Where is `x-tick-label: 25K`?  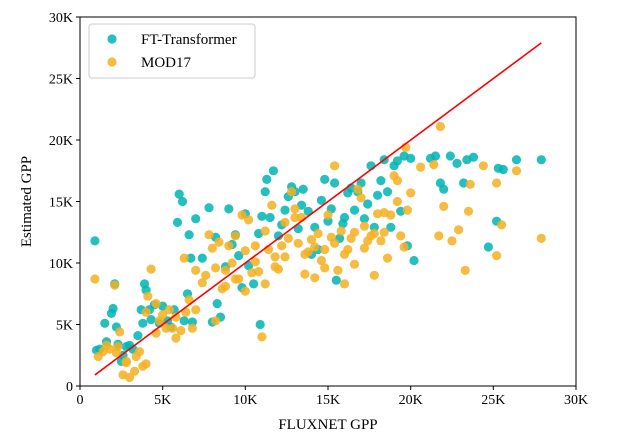
x-tick-label: 25K is located at coordinates (493, 400).